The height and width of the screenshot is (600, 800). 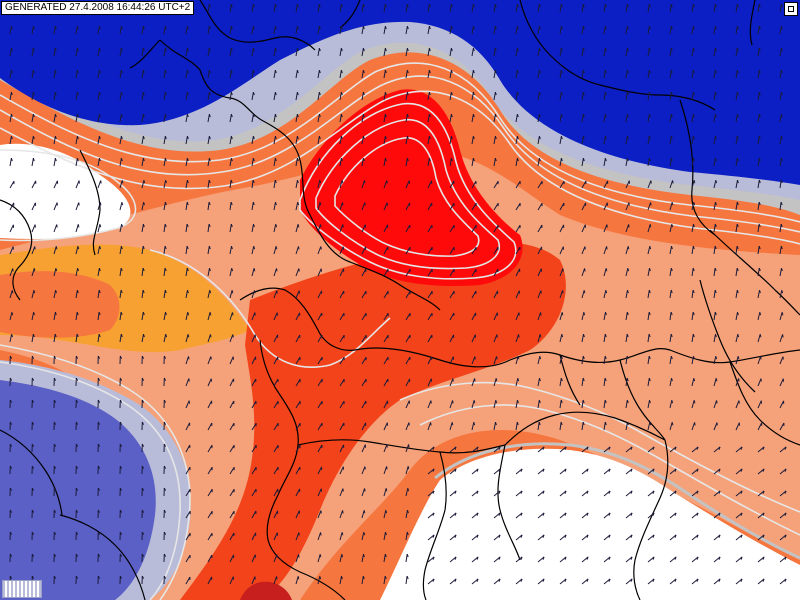 I want to click on zone-salmon-west, so click(x=60, y=304).